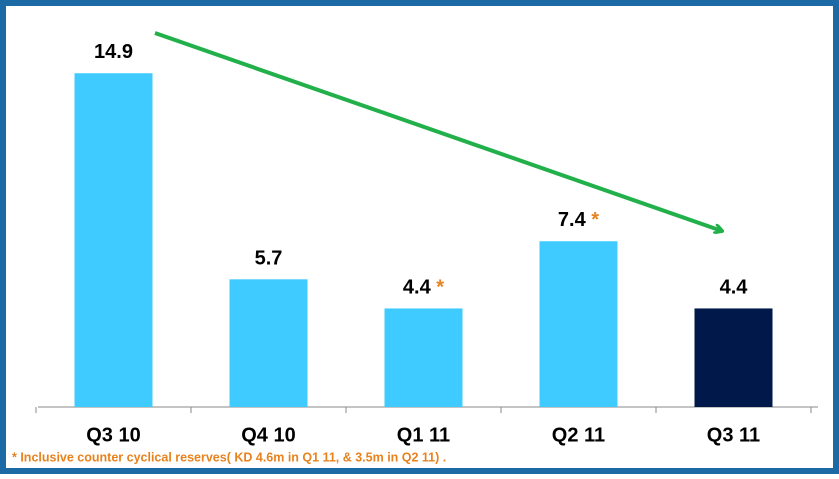 This screenshot has height=479, width=839. I want to click on value-label: 4.4, so click(734, 288).